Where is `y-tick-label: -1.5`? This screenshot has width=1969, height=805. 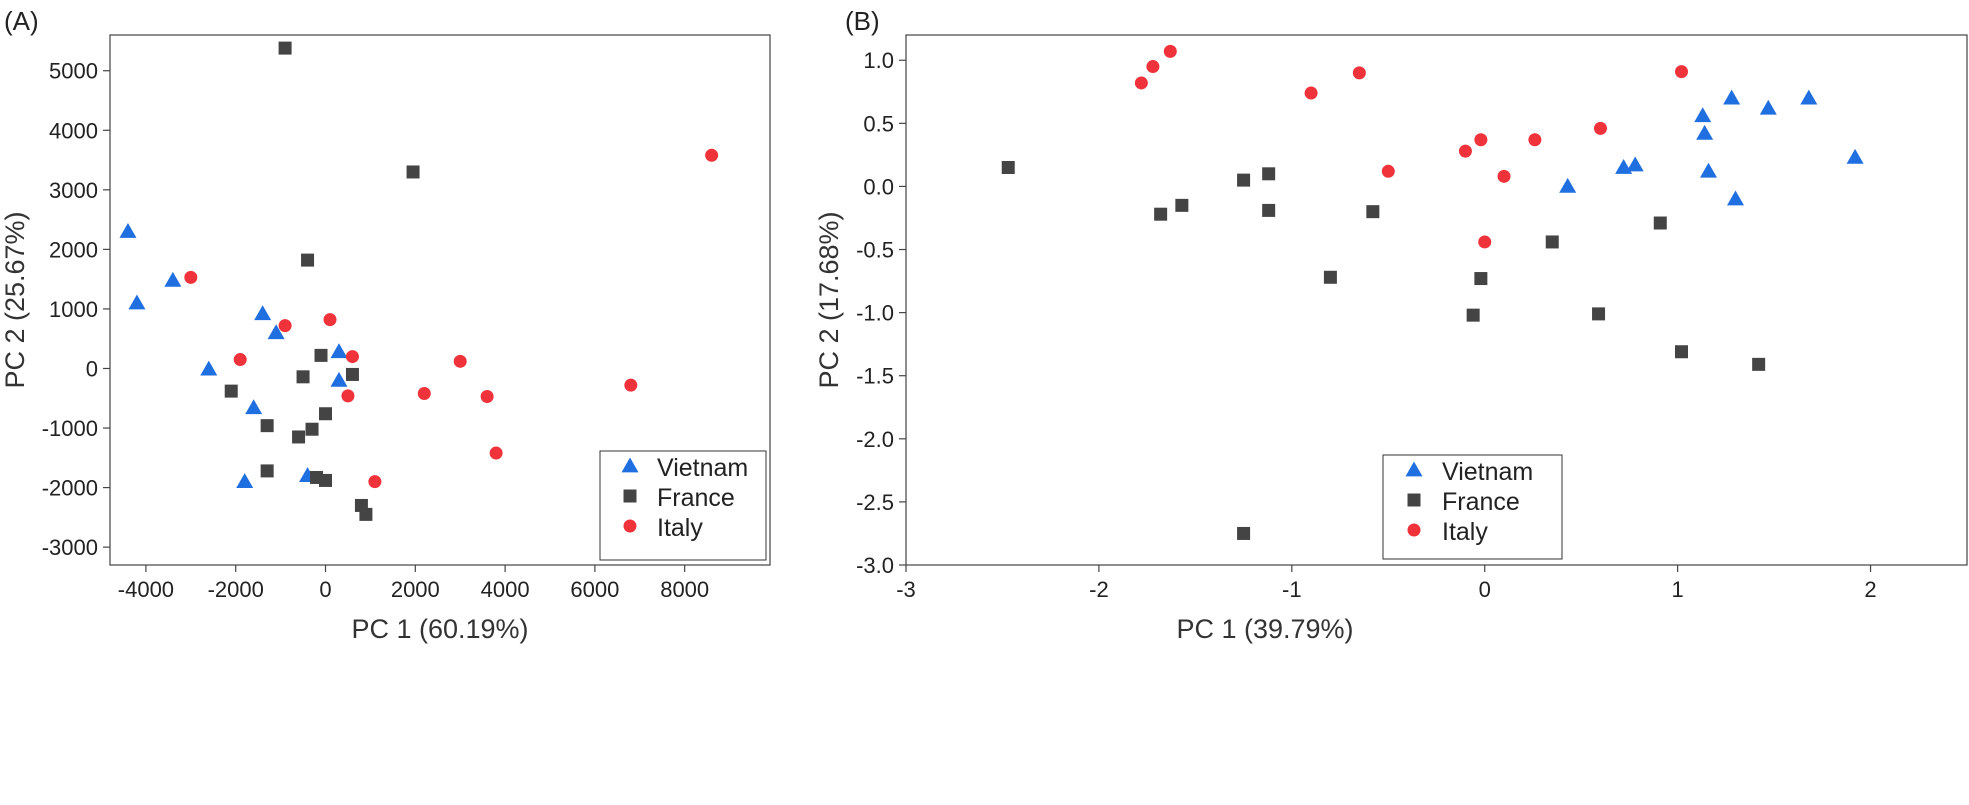
y-tick-label: -1.5 is located at coordinates (875, 376).